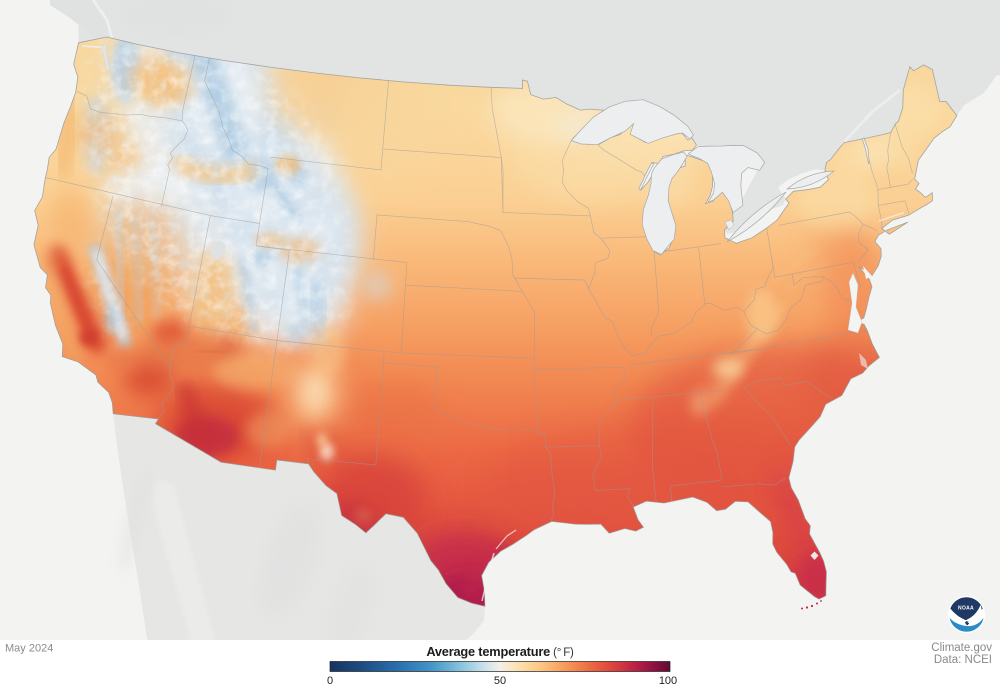 This screenshot has height=690, width=1000. Describe the element at coordinates (500, 651) in the screenshot. I see `svg-text: Average temperature (° F)` at that location.